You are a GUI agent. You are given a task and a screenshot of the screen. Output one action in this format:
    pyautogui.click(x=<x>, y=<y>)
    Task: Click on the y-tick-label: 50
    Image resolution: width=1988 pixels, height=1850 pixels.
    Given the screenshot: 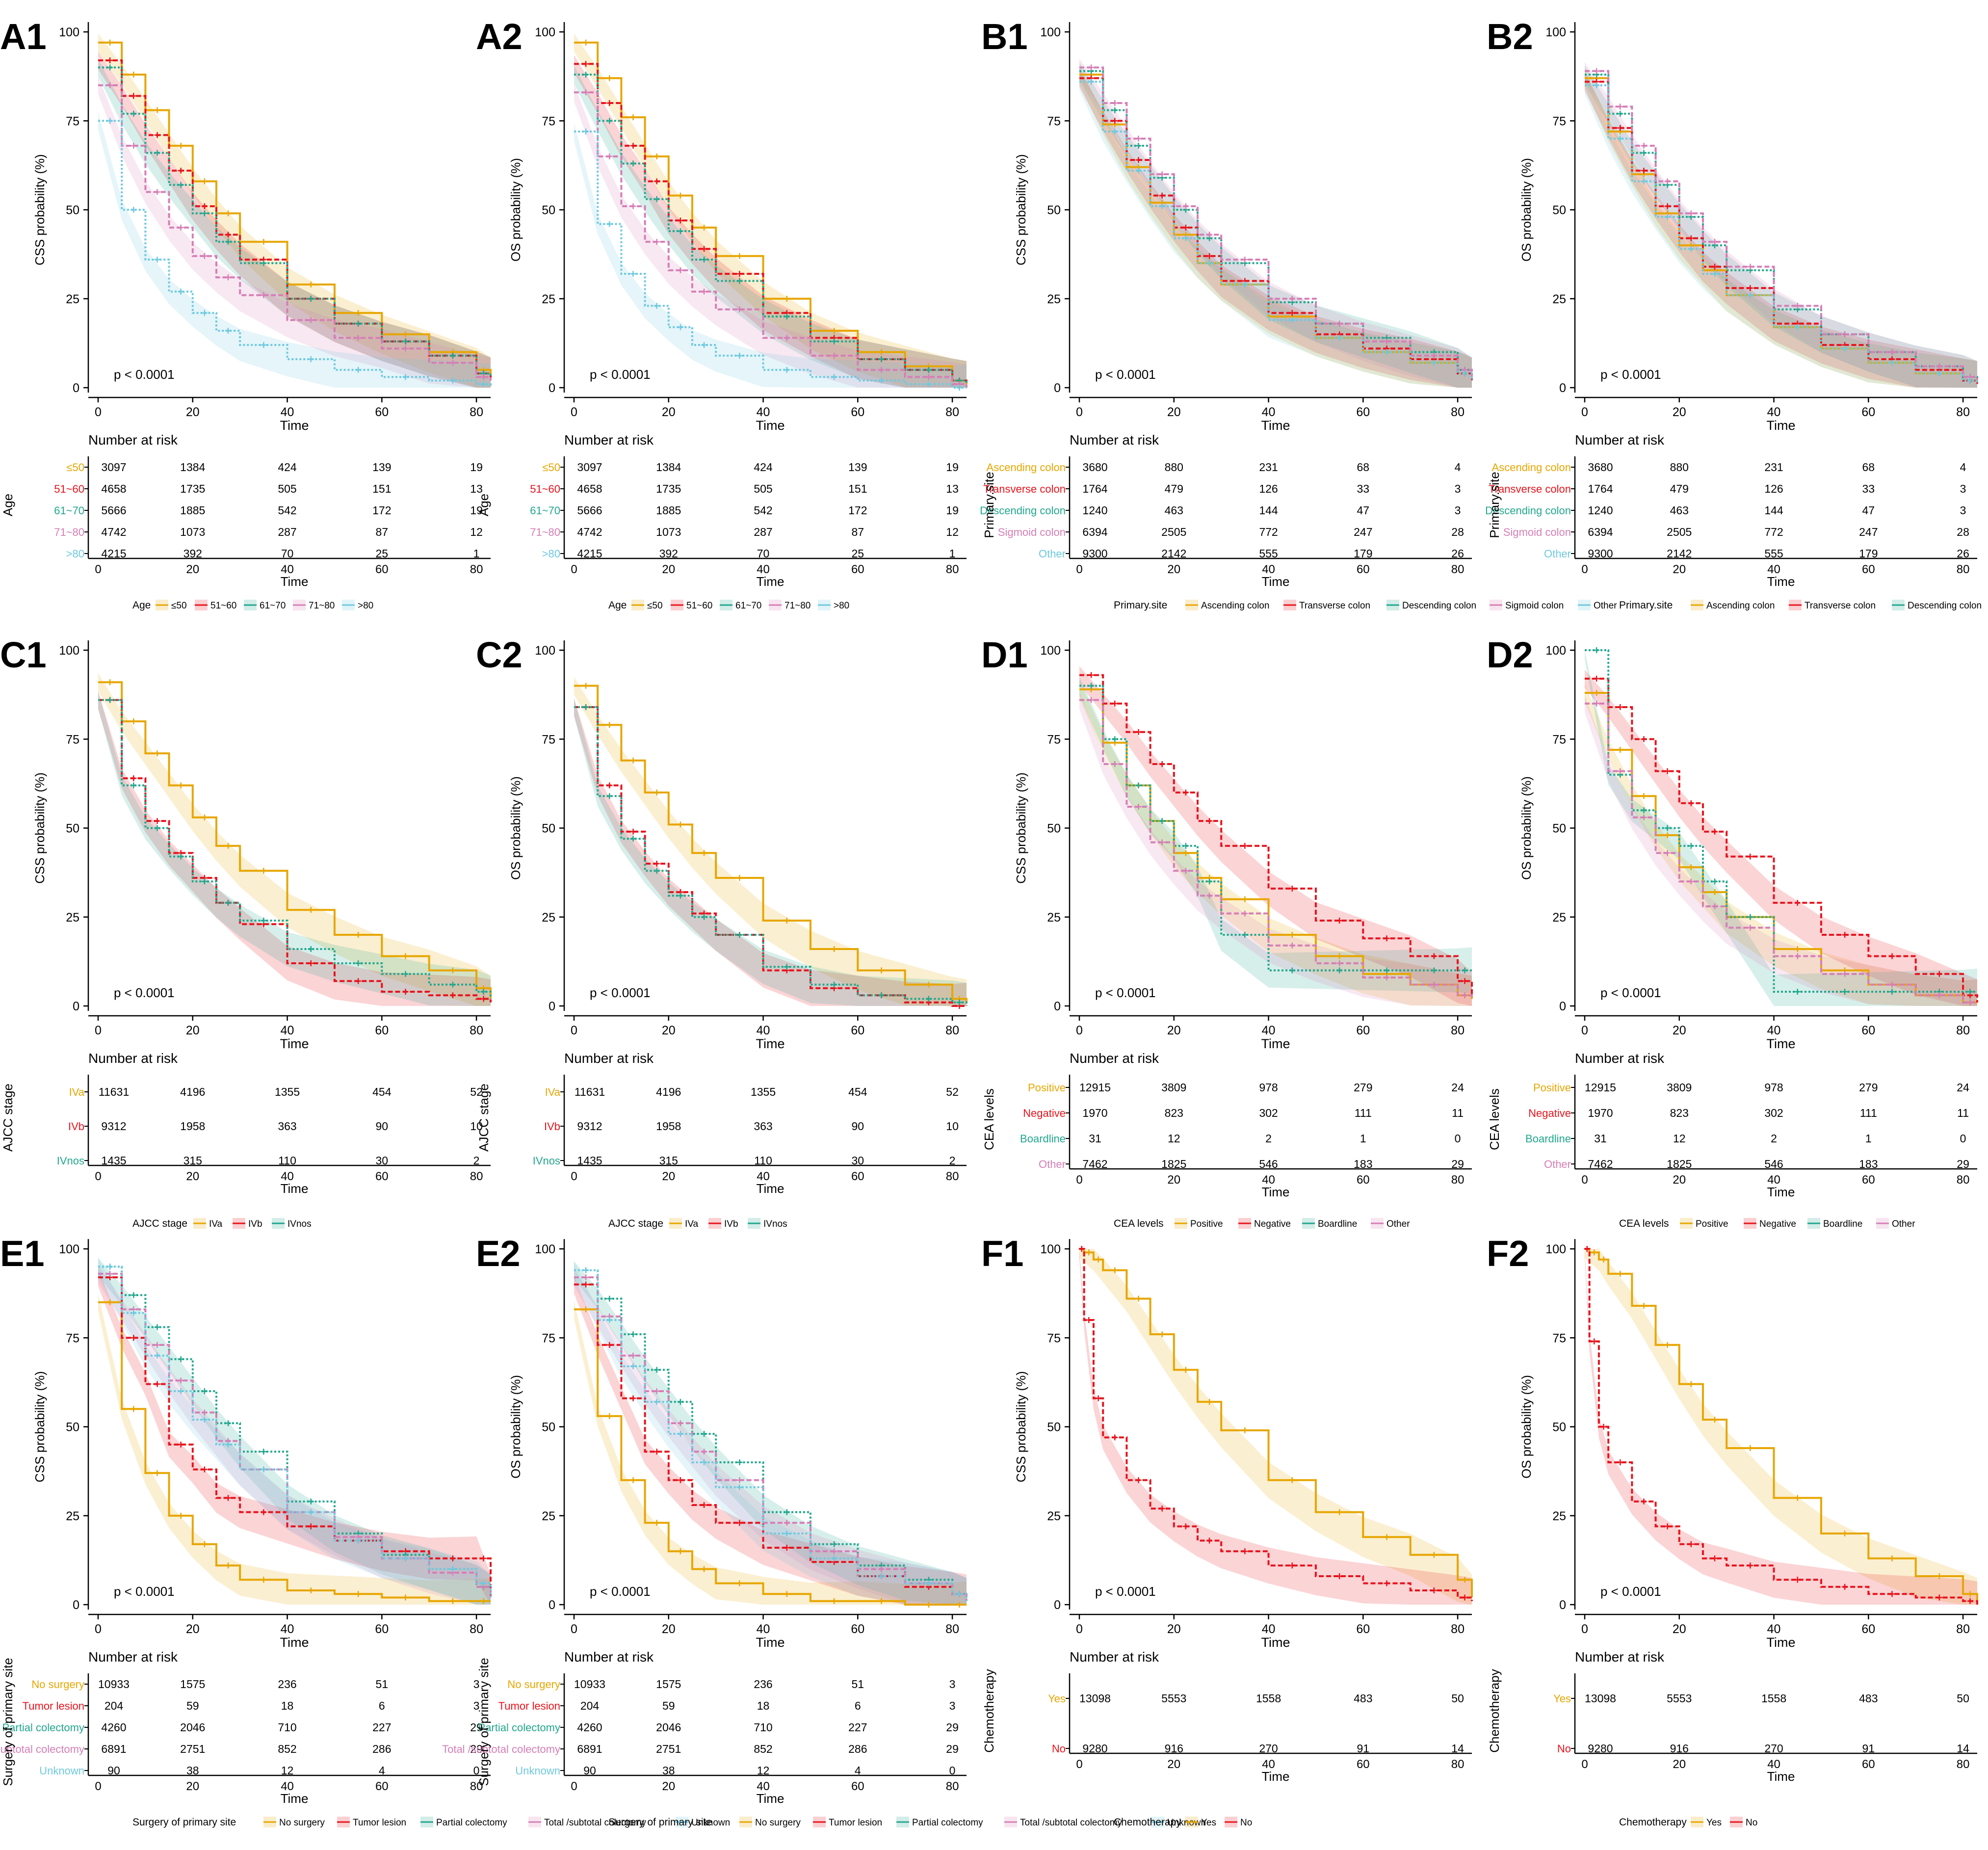 What is the action you would take?
    pyautogui.click(x=548, y=829)
    